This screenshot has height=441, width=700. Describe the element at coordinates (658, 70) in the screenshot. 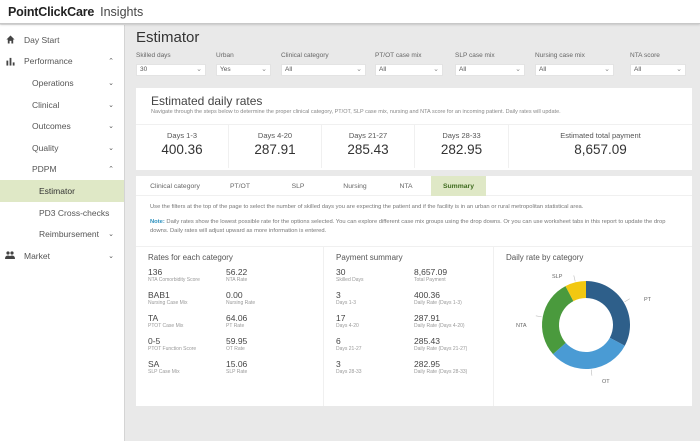

I see `nta-score-dropdown: All ⌄` at that location.